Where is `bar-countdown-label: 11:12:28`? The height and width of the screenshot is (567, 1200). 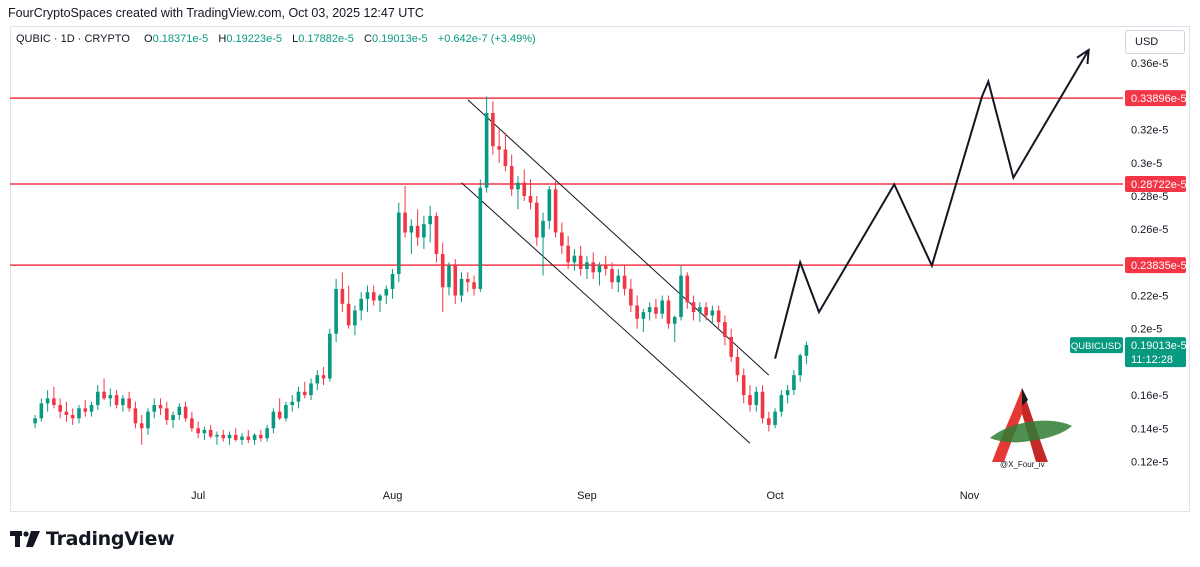 bar-countdown-label: 11:12:28 is located at coordinates (1152, 360).